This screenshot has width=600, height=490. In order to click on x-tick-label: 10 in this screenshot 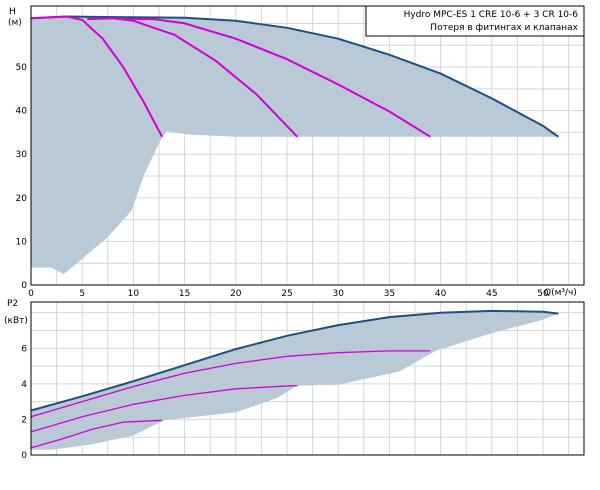, I will do `click(134, 294)`.